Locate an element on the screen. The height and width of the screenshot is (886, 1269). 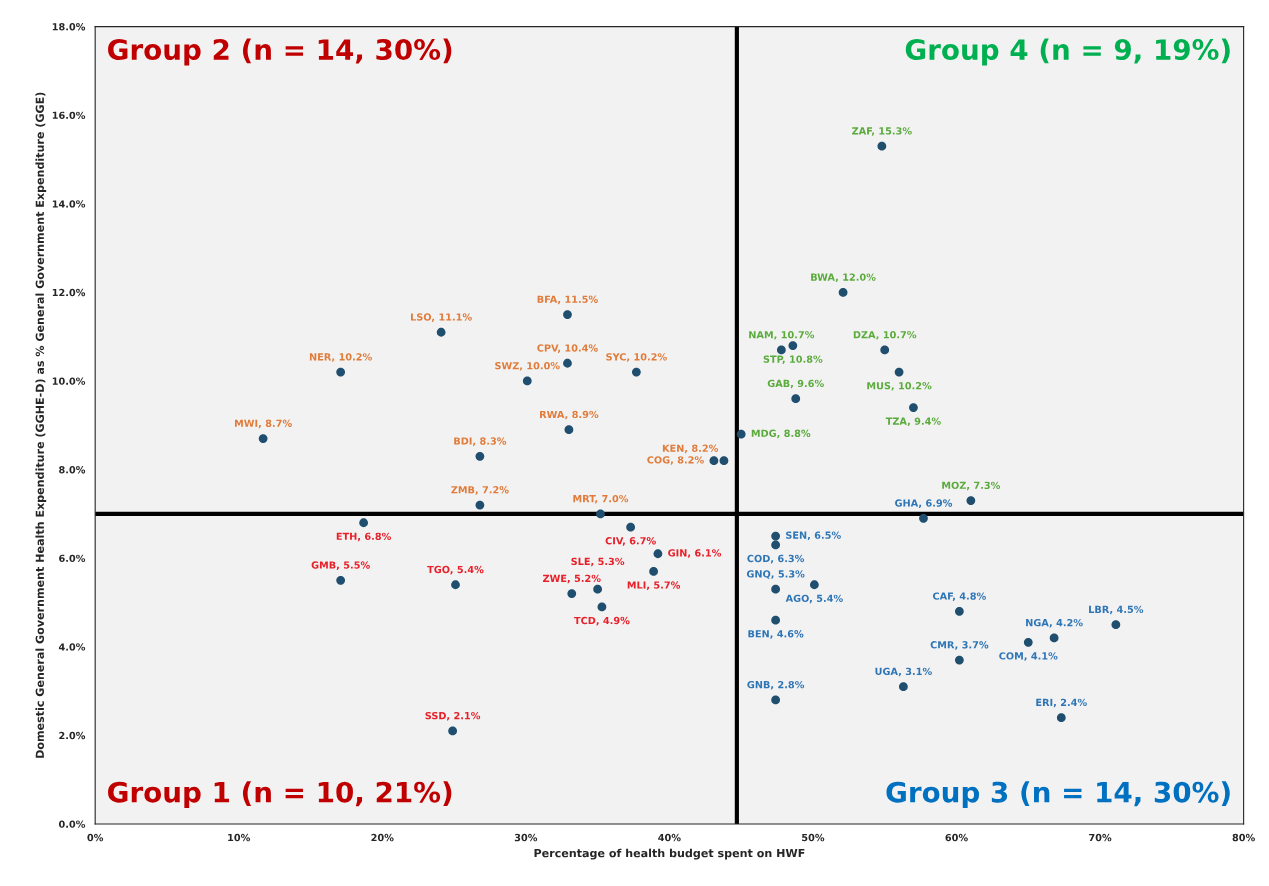
data-label: ETH, 6.8% is located at coordinates (364, 537).